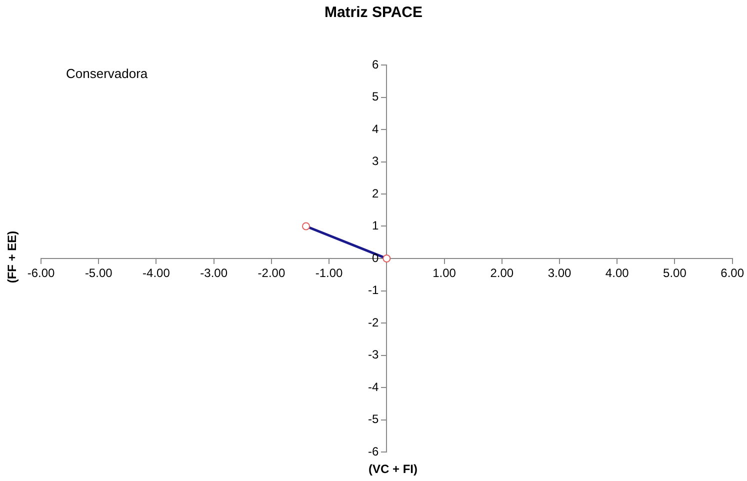 The width and height of the screenshot is (747, 481). I want to click on y-tick-label: -5, so click(373, 419).